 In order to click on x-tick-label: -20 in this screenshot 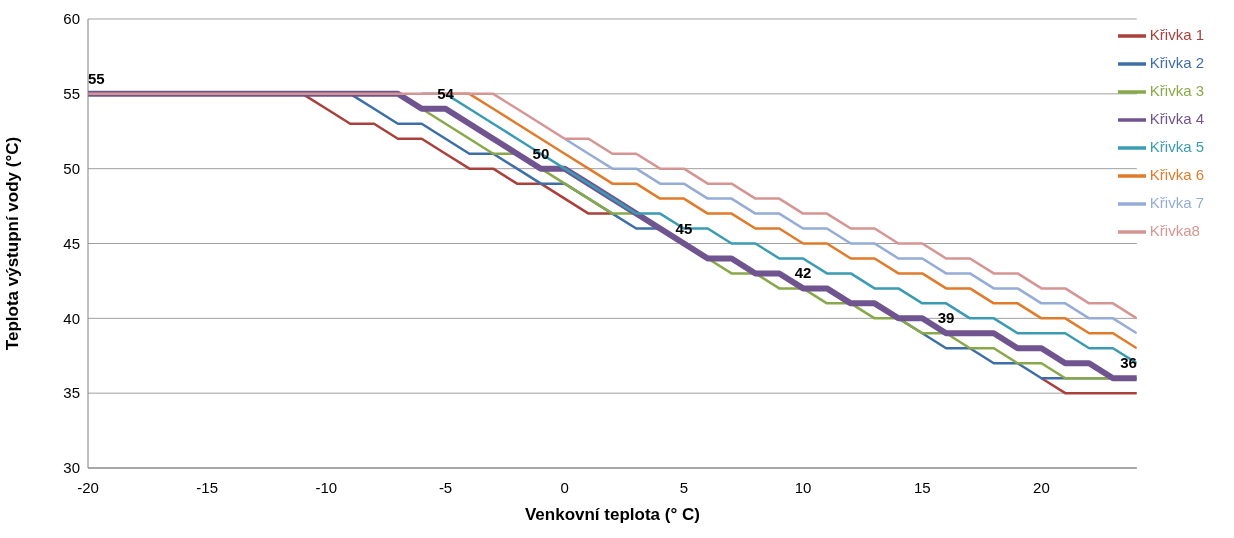, I will do `click(88, 487)`.